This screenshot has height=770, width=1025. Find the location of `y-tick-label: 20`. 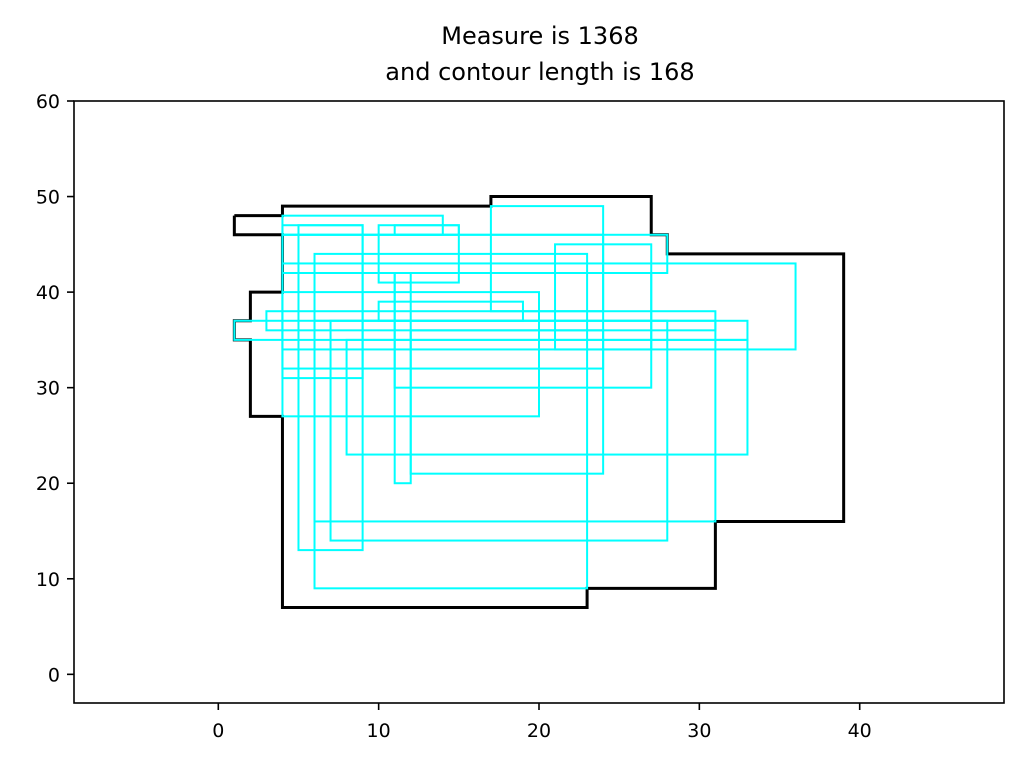

y-tick-label: 20 is located at coordinates (48, 484).